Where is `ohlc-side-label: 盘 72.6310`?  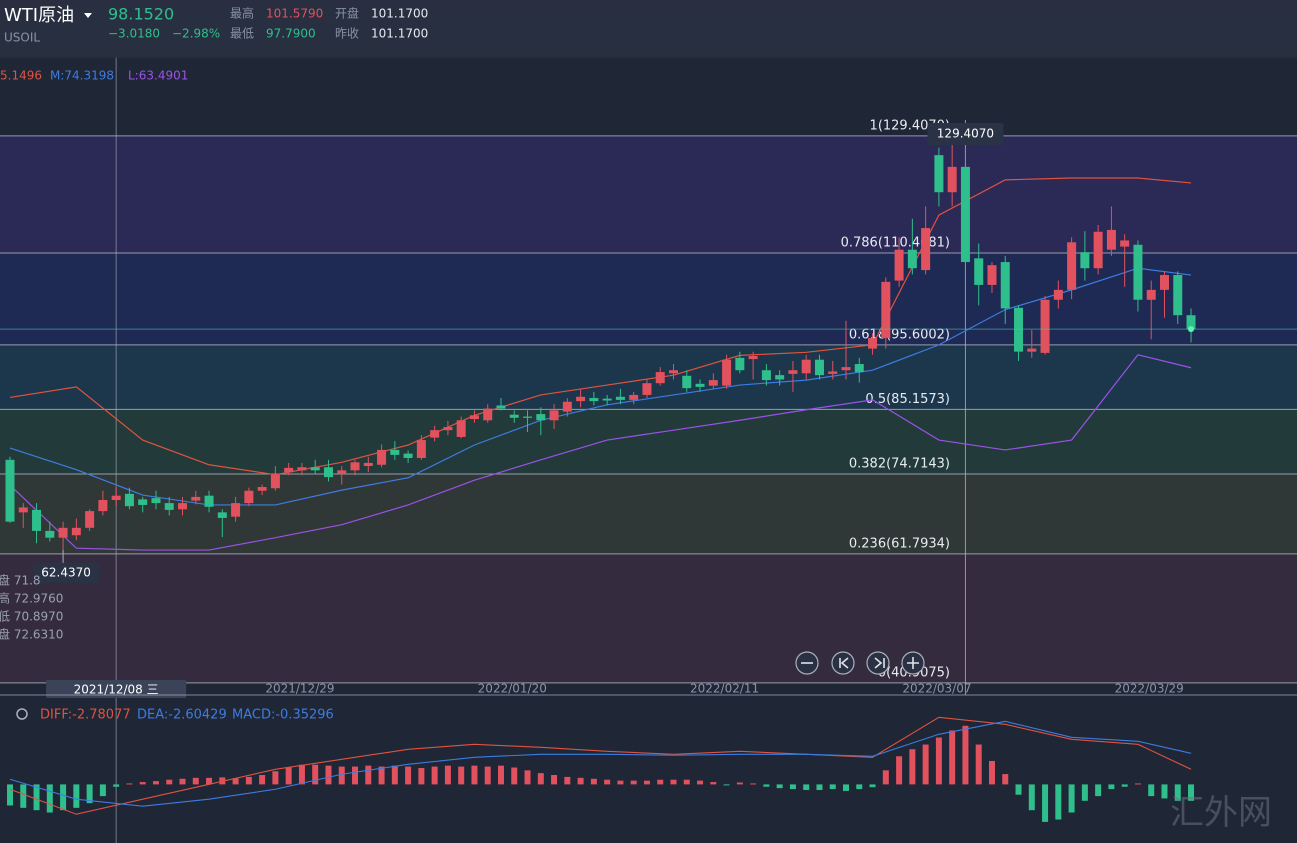 ohlc-side-label: 盘 72.6310 is located at coordinates (31, 634).